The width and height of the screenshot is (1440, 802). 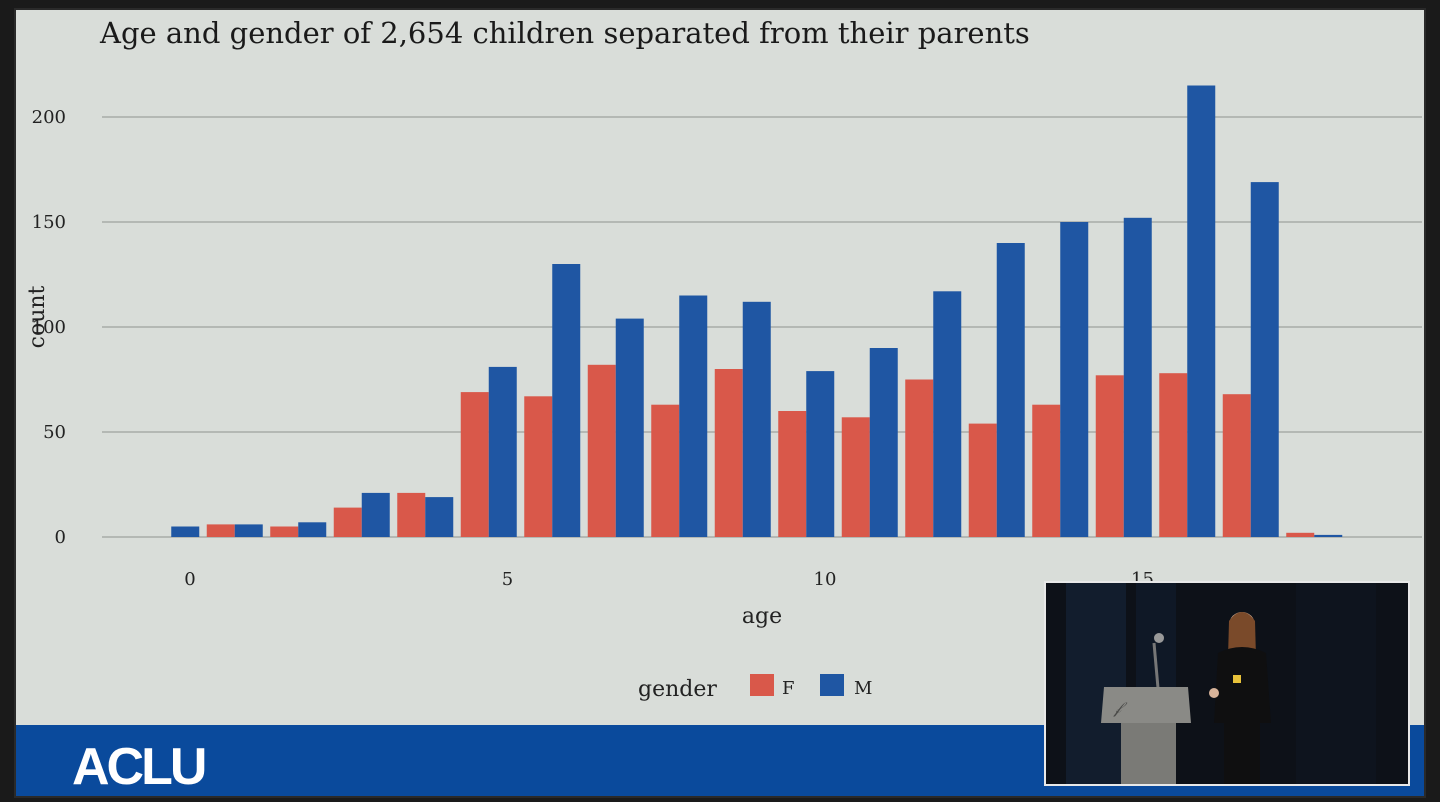 What do you see at coordinates (832, 685) in the screenshot?
I see `legend-swatch-M` at bounding box center [832, 685].